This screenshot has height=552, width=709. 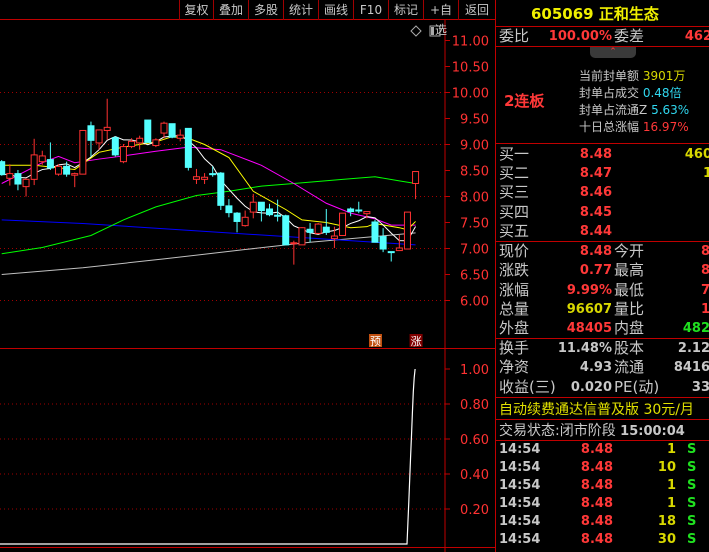 I want to click on trade-status: 交易状态:闭市阶段 15:00:04, so click(x=592, y=430).